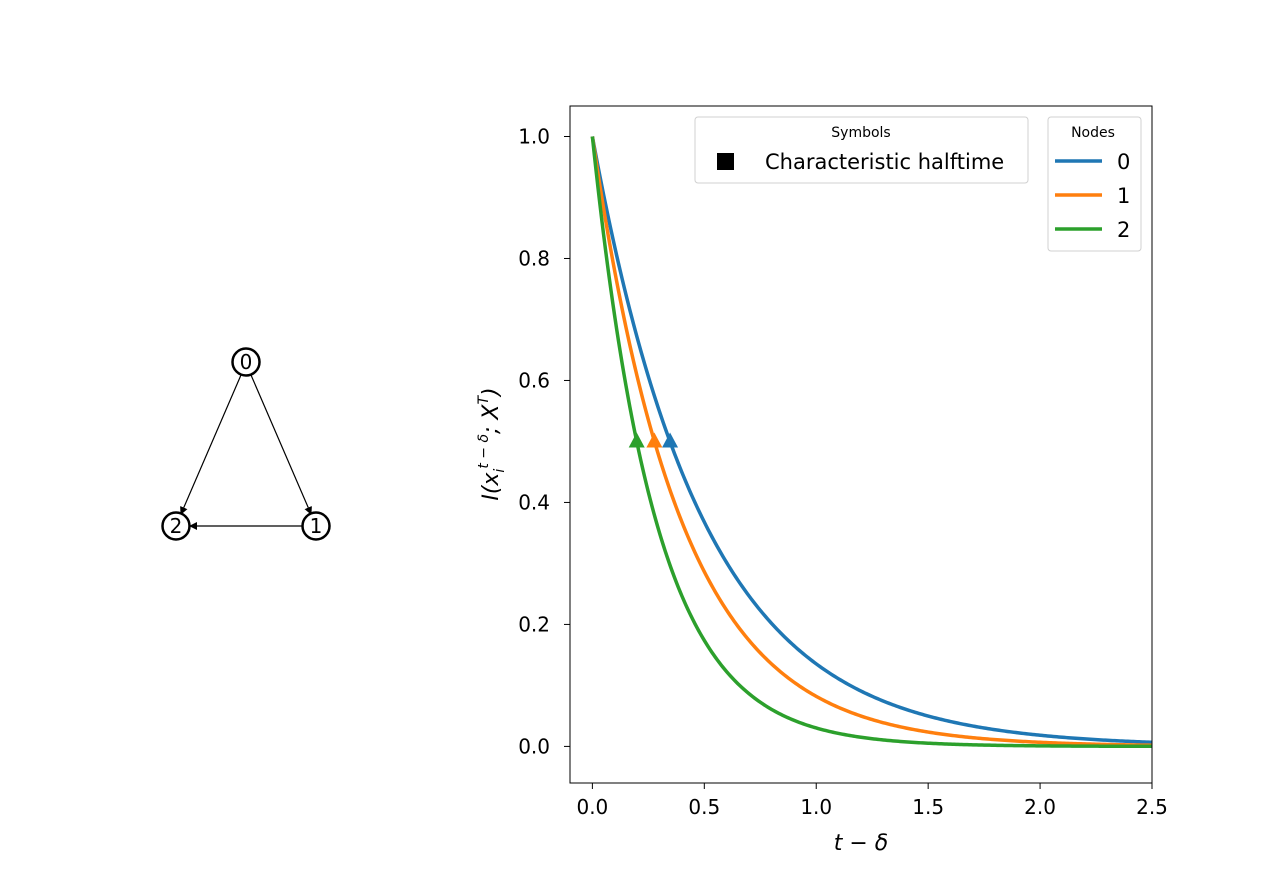 The image size is (1280, 880). Describe the element at coordinates (534, 258) in the screenshot. I see `y-tick-label: 0.8` at that location.